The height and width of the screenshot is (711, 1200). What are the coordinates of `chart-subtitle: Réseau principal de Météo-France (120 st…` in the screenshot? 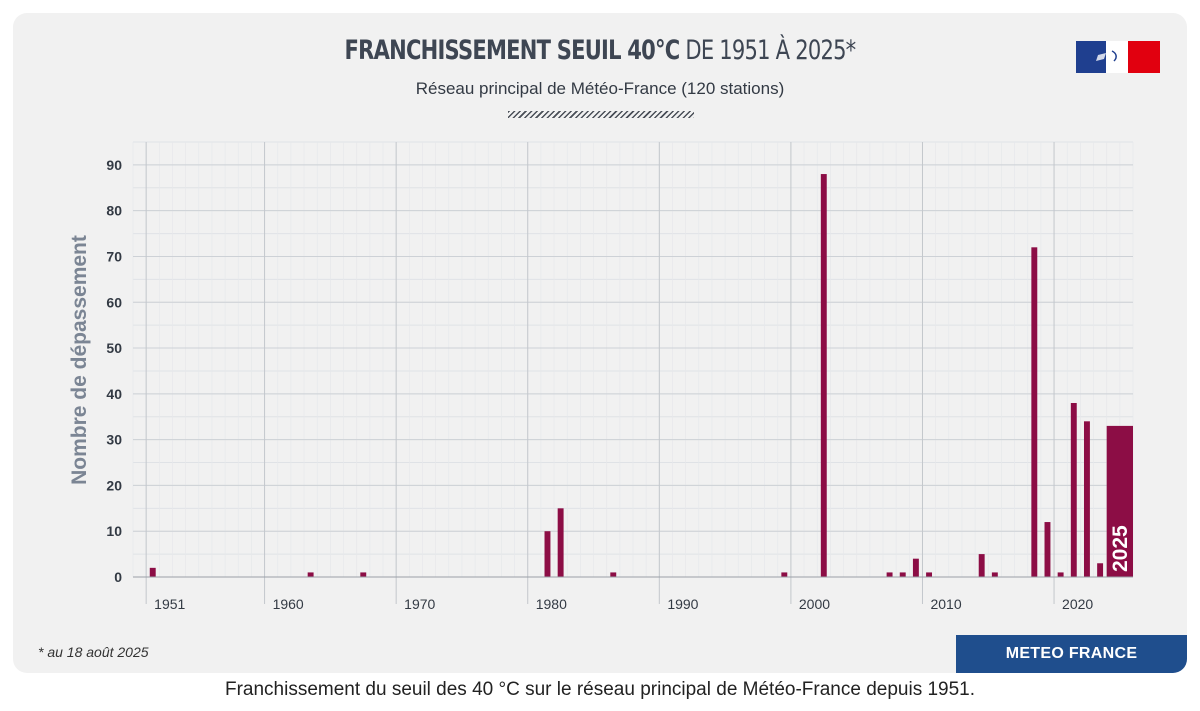 It's located at (600, 88).